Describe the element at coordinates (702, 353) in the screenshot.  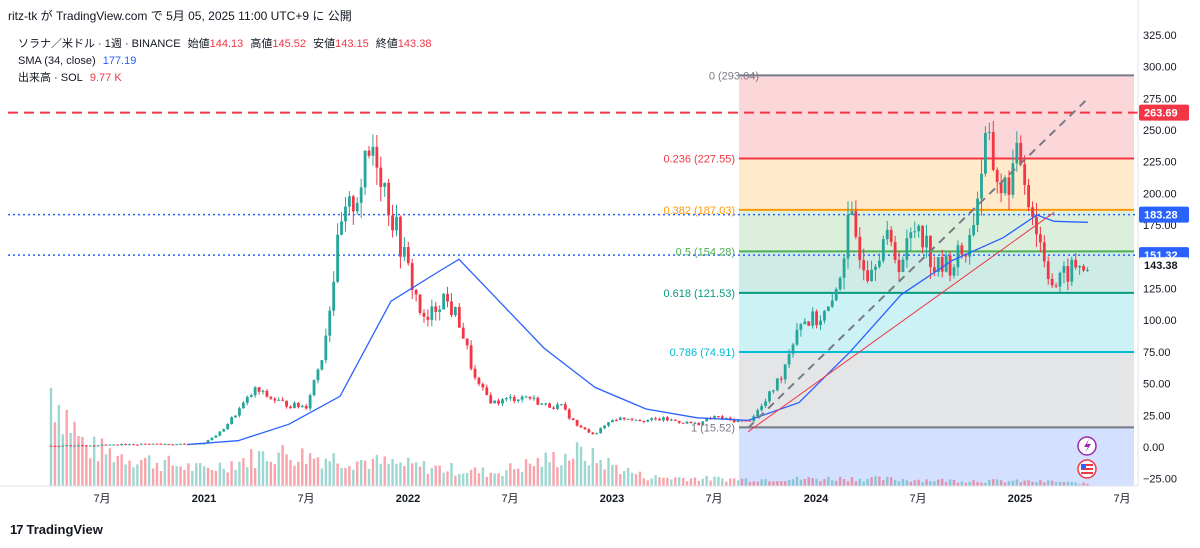
I see `fib-level-label: 0.786 (74.91)` at that location.